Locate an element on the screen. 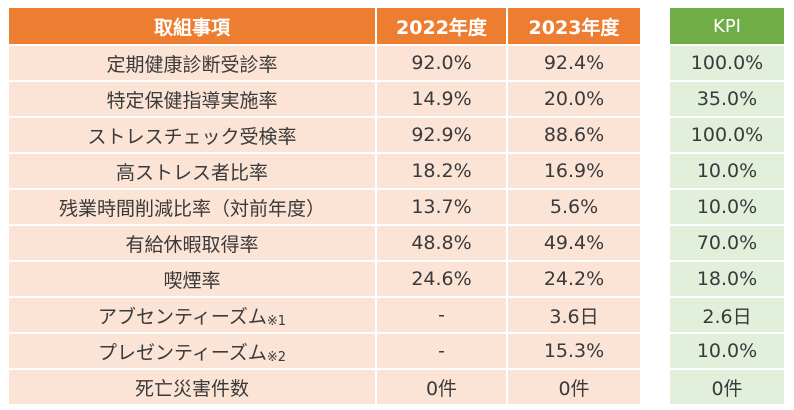 This screenshot has height=410, width=794. table-row: 特定保健指導実施率 14.9% 20.0% is located at coordinates (324, 99).